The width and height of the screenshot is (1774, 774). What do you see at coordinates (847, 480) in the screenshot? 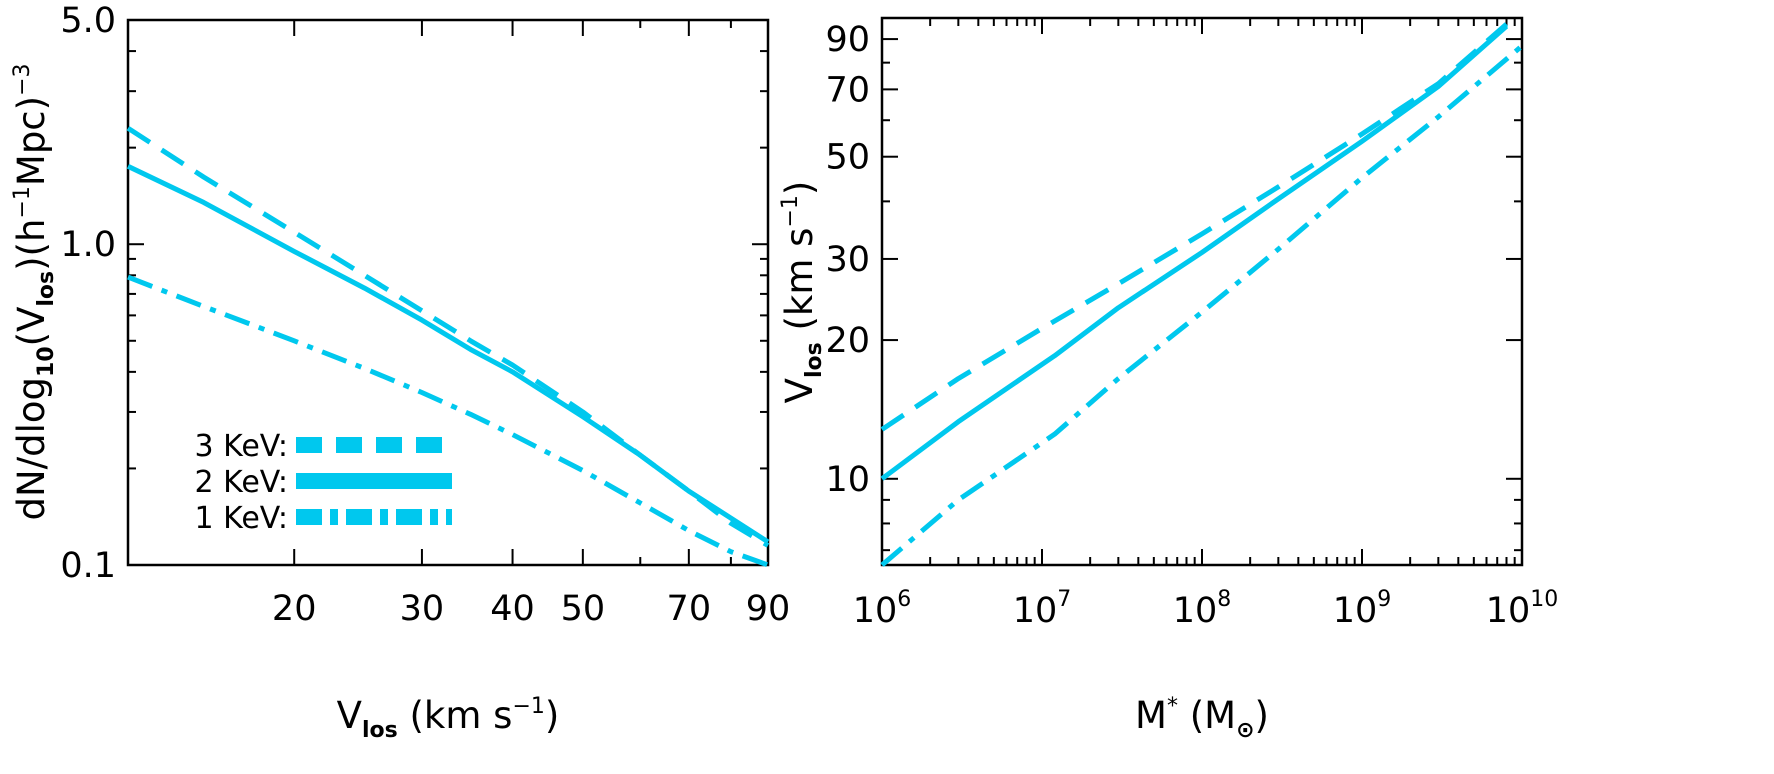
I see `y-tick-label: 10` at bounding box center [847, 480].